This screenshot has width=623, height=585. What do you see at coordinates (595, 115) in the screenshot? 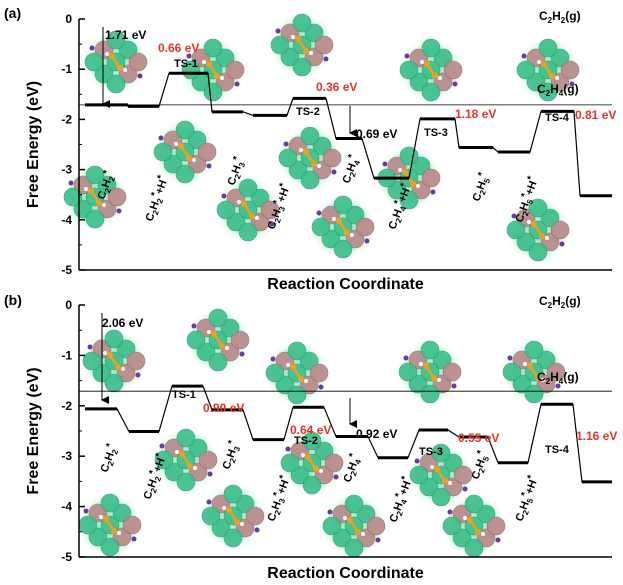
I see `energy-barrier-annotation: 0.81 eV` at bounding box center [595, 115].